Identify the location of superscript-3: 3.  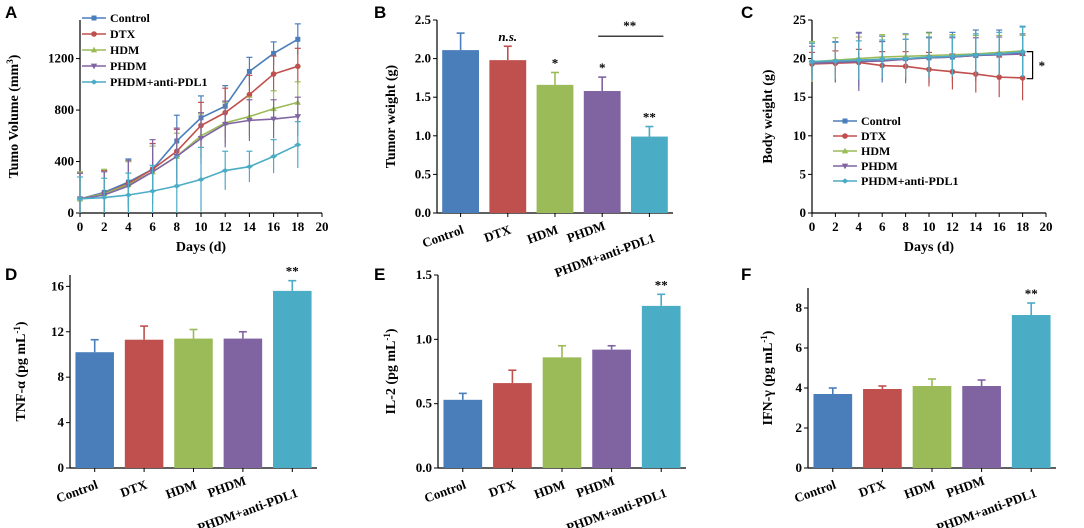
(10, 61).